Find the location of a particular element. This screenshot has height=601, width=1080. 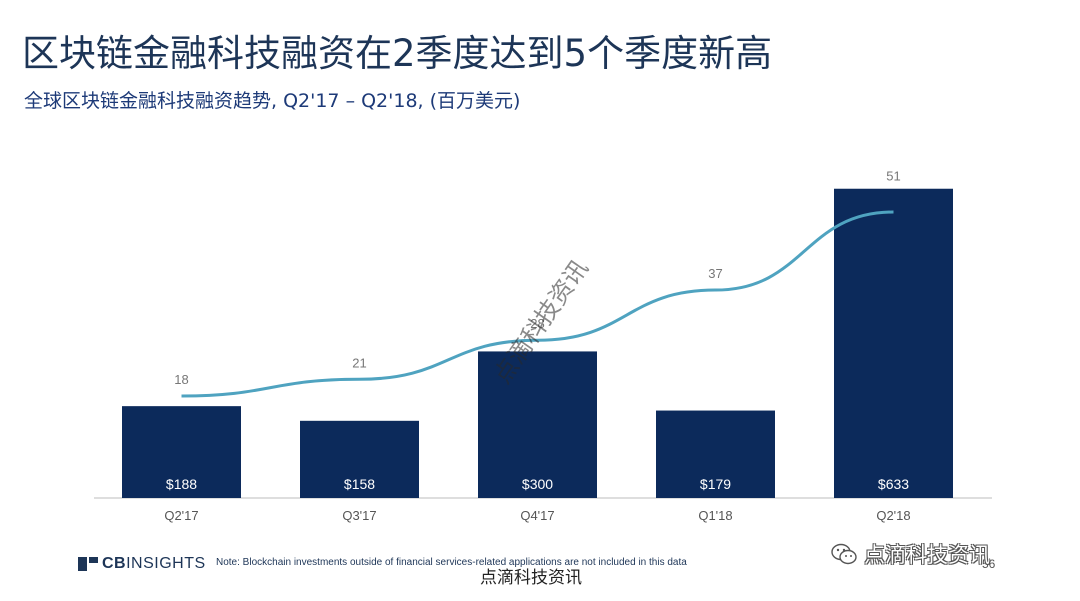

slide-title: 区块链金融科技融资在2季度达到5个季度新高 is located at coordinates (397, 53).